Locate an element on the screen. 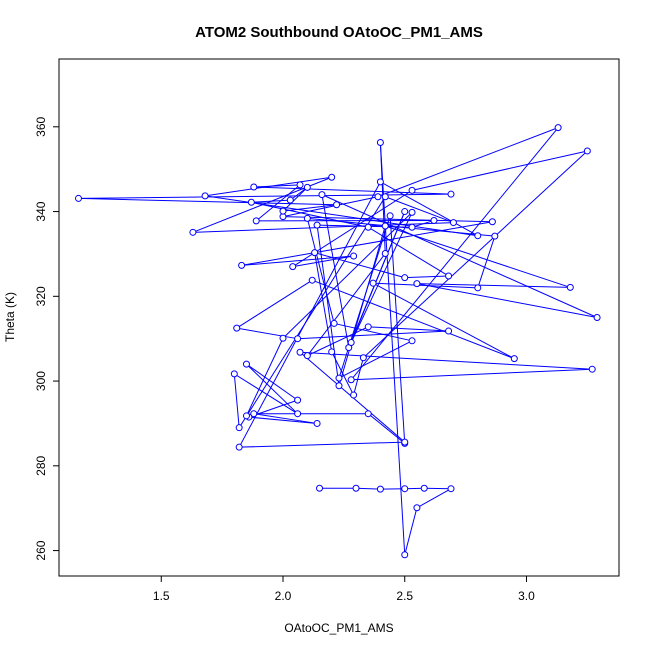 This screenshot has height=650, width=650. x-tick-label: 2.5 is located at coordinates (404, 596).